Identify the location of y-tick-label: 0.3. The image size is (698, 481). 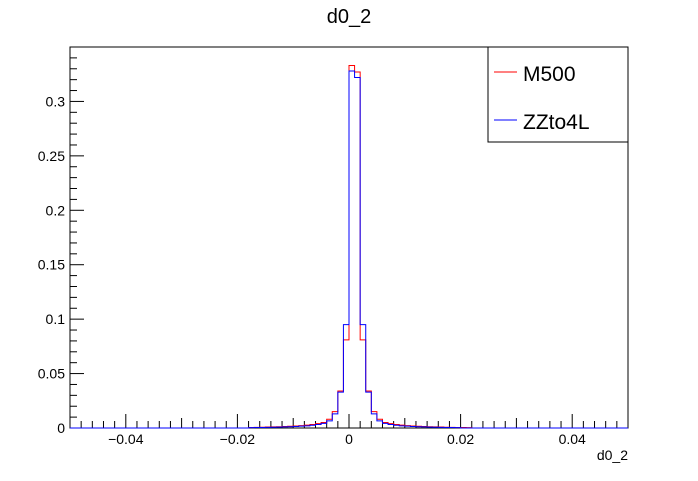
(56, 101).